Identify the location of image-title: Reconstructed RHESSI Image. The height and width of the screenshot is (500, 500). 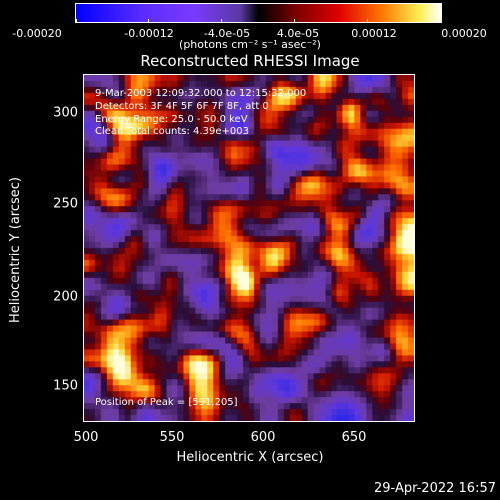
(250, 61).